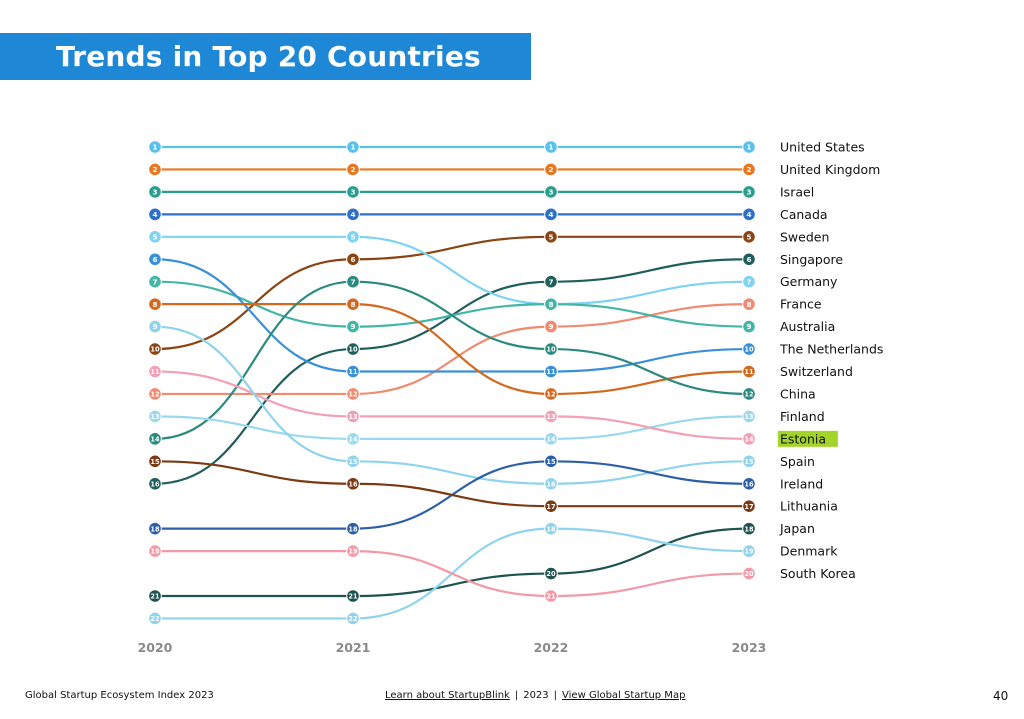  I want to click on country-label-united-states: United States, so click(822, 147).